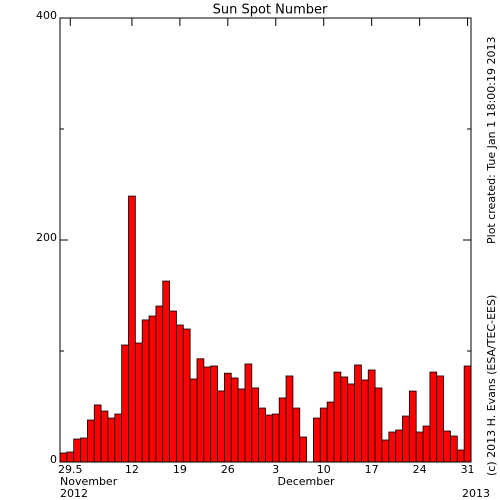 The image size is (500, 500). Describe the element at coordinates (420, 469) in the screenshot. I see `x-tick-label: 24` at that location.